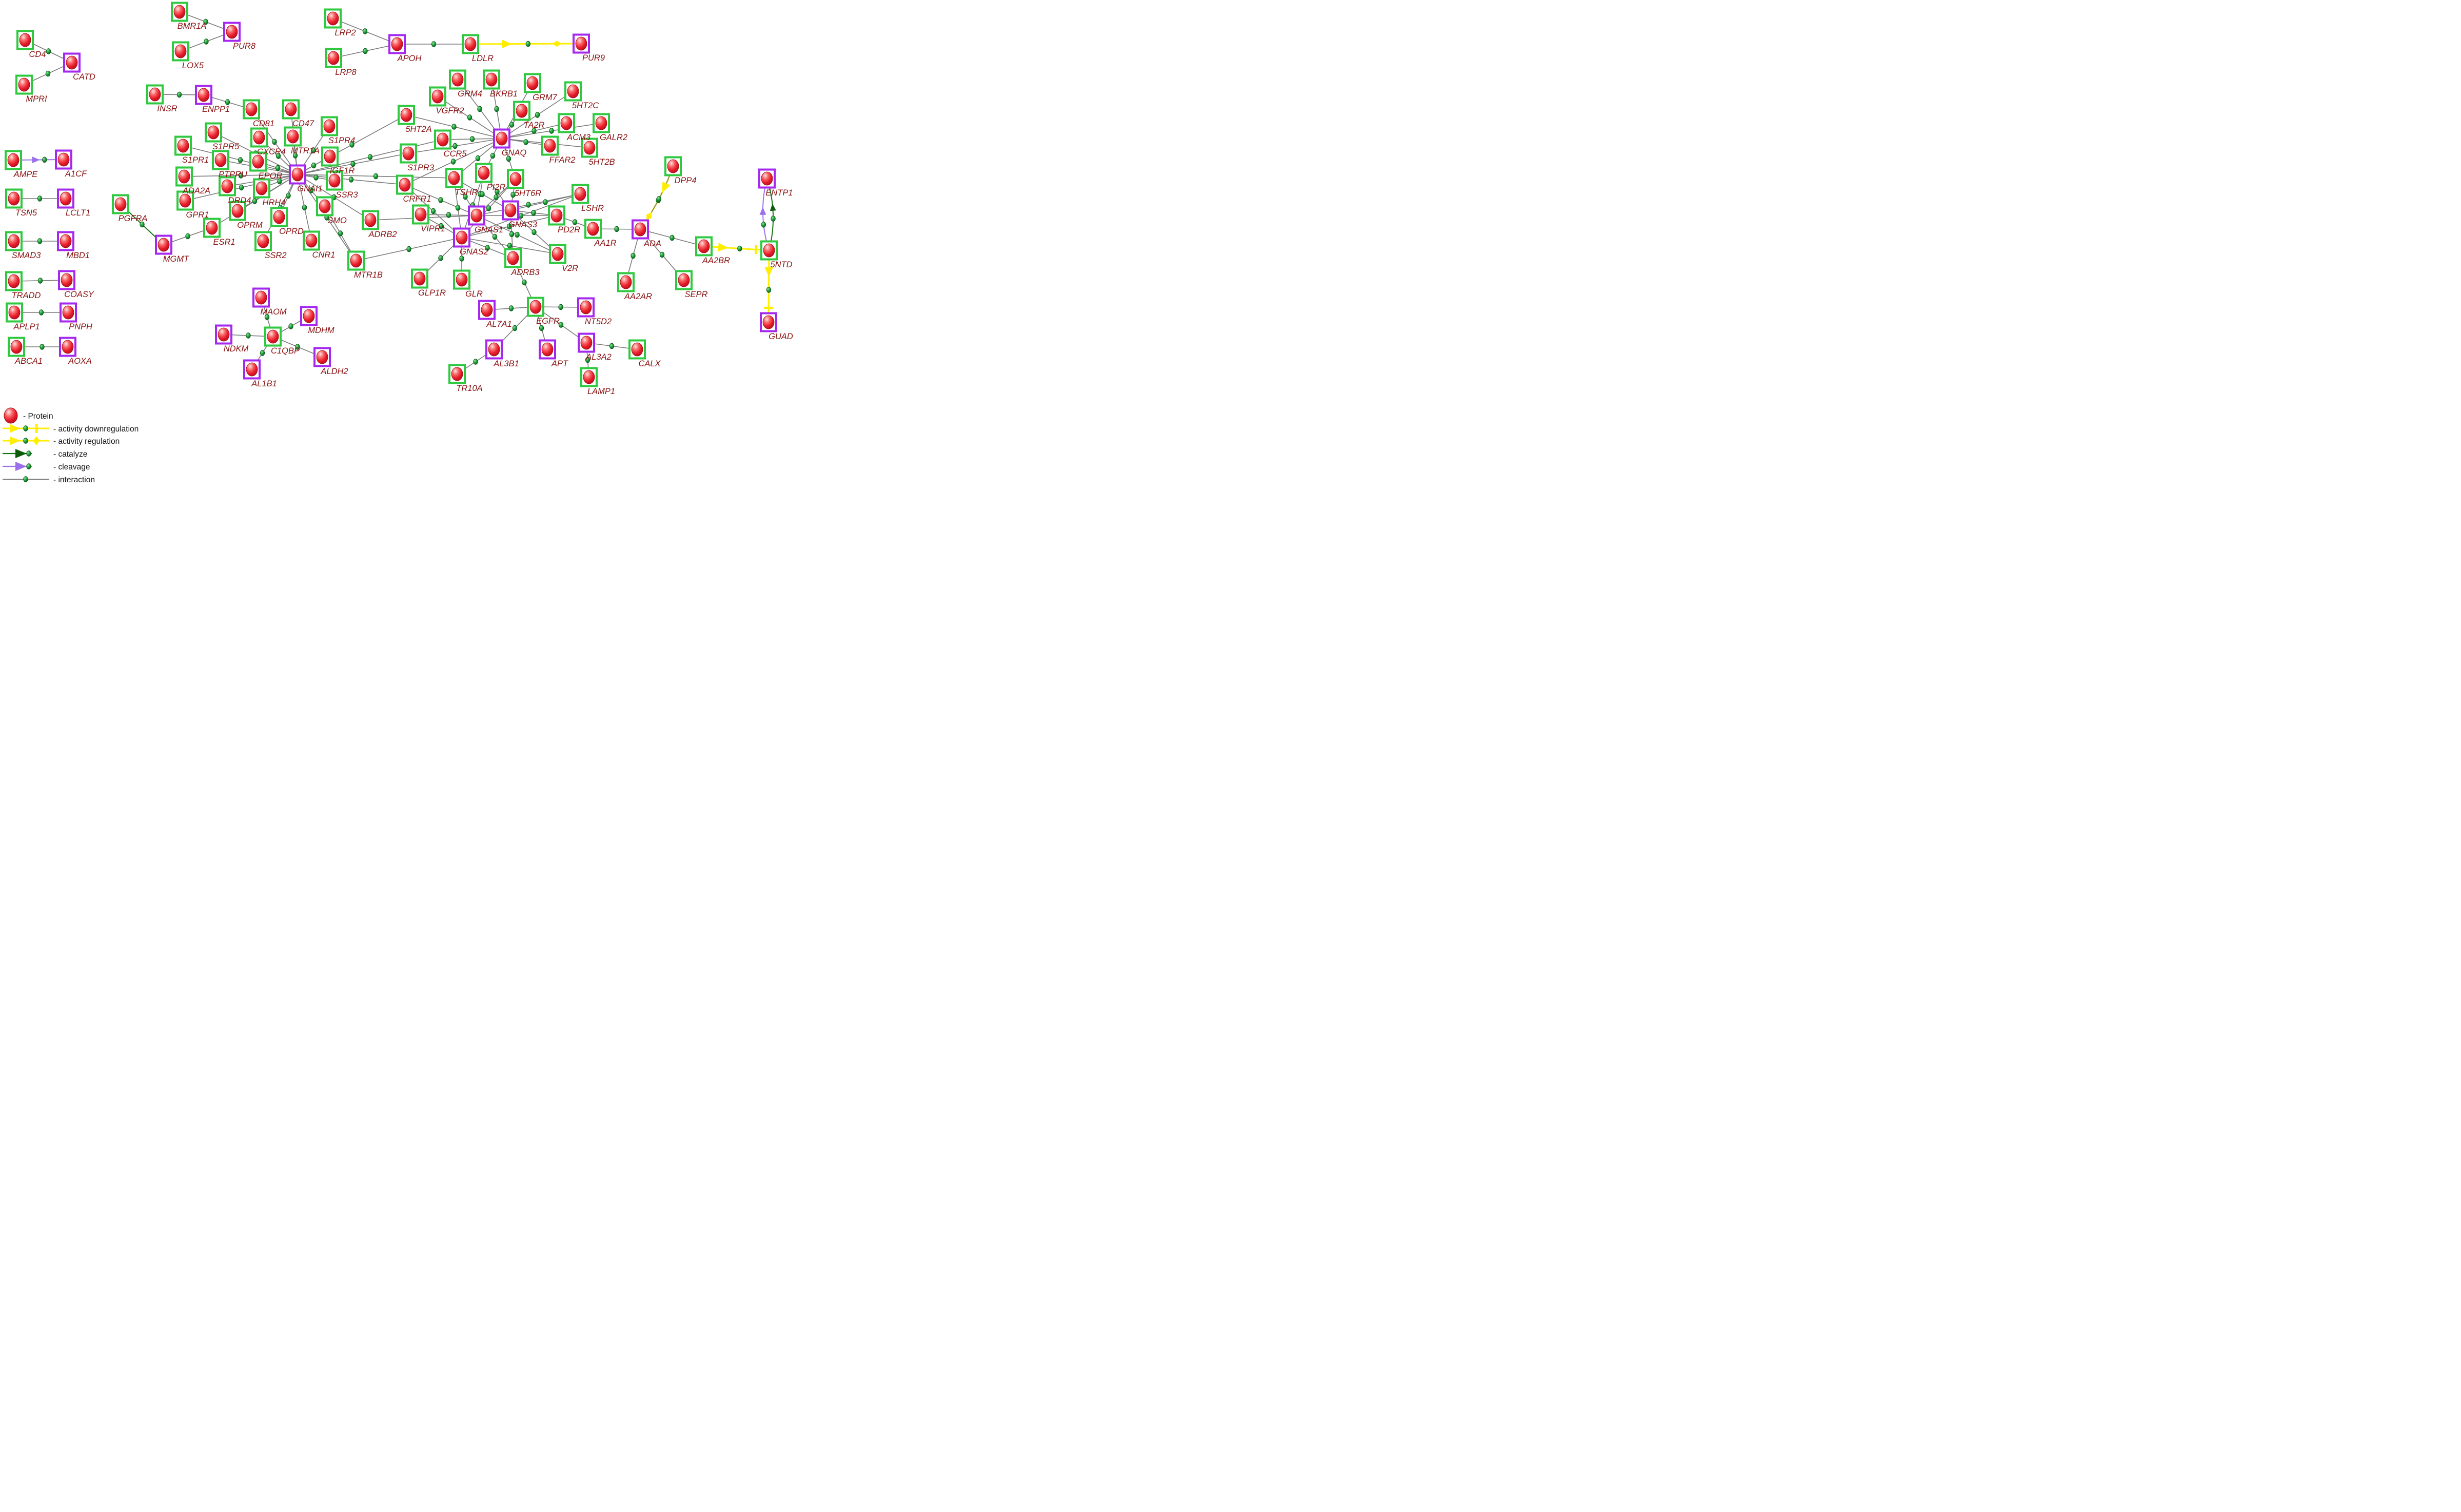 Image resolution: width=2461 pixels, height=1512 pixels. What do you see at coordinates (66, 280) in the screenshot?
I see `node-COASY` at bounding box center [66, 280].